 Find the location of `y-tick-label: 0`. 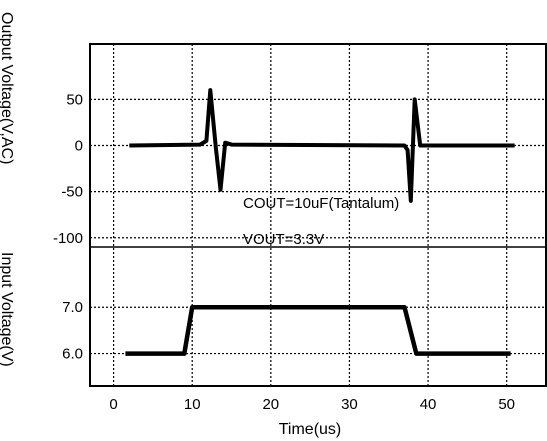

y-tick-label: 0 is located at coordinates (79, 146).